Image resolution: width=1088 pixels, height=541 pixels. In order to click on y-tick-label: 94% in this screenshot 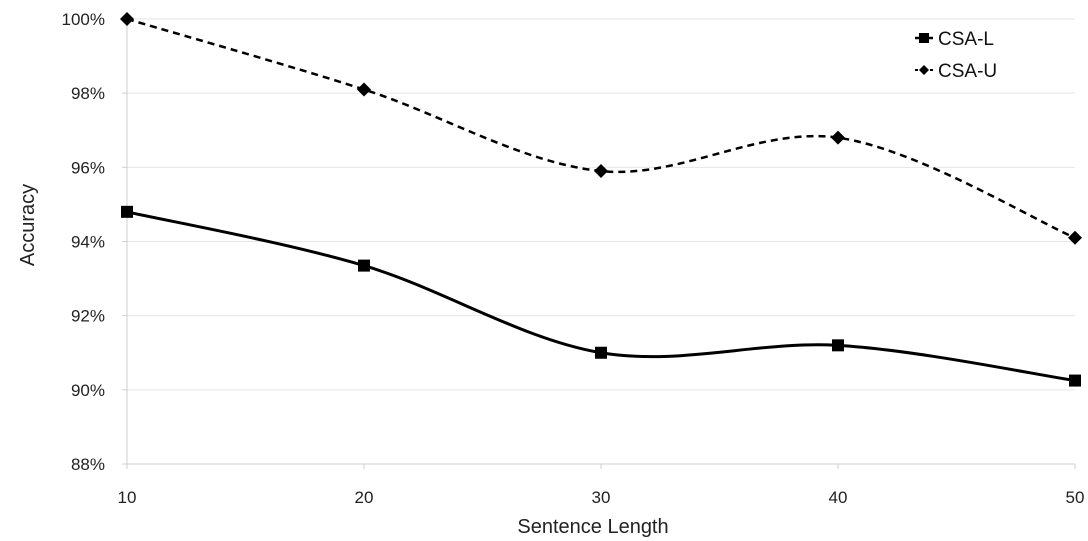, I will do `click(88, 242)`.